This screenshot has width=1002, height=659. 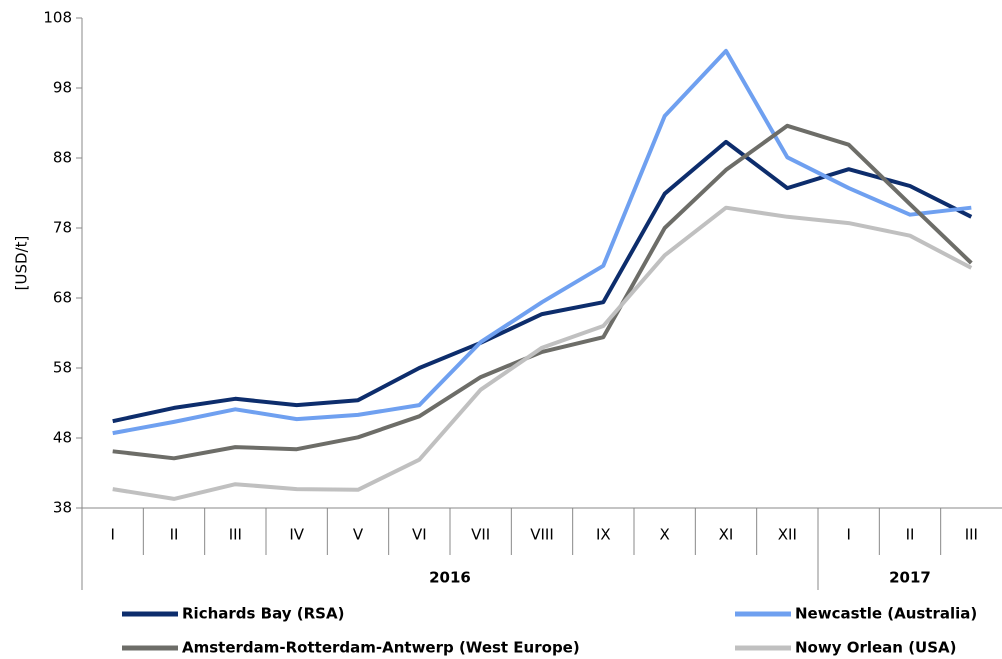 What do you see at coordinates (263, 614) in the screenshot?
I see `legend-label: Richards Bay (RSA)` at bounding box center [263, 614].